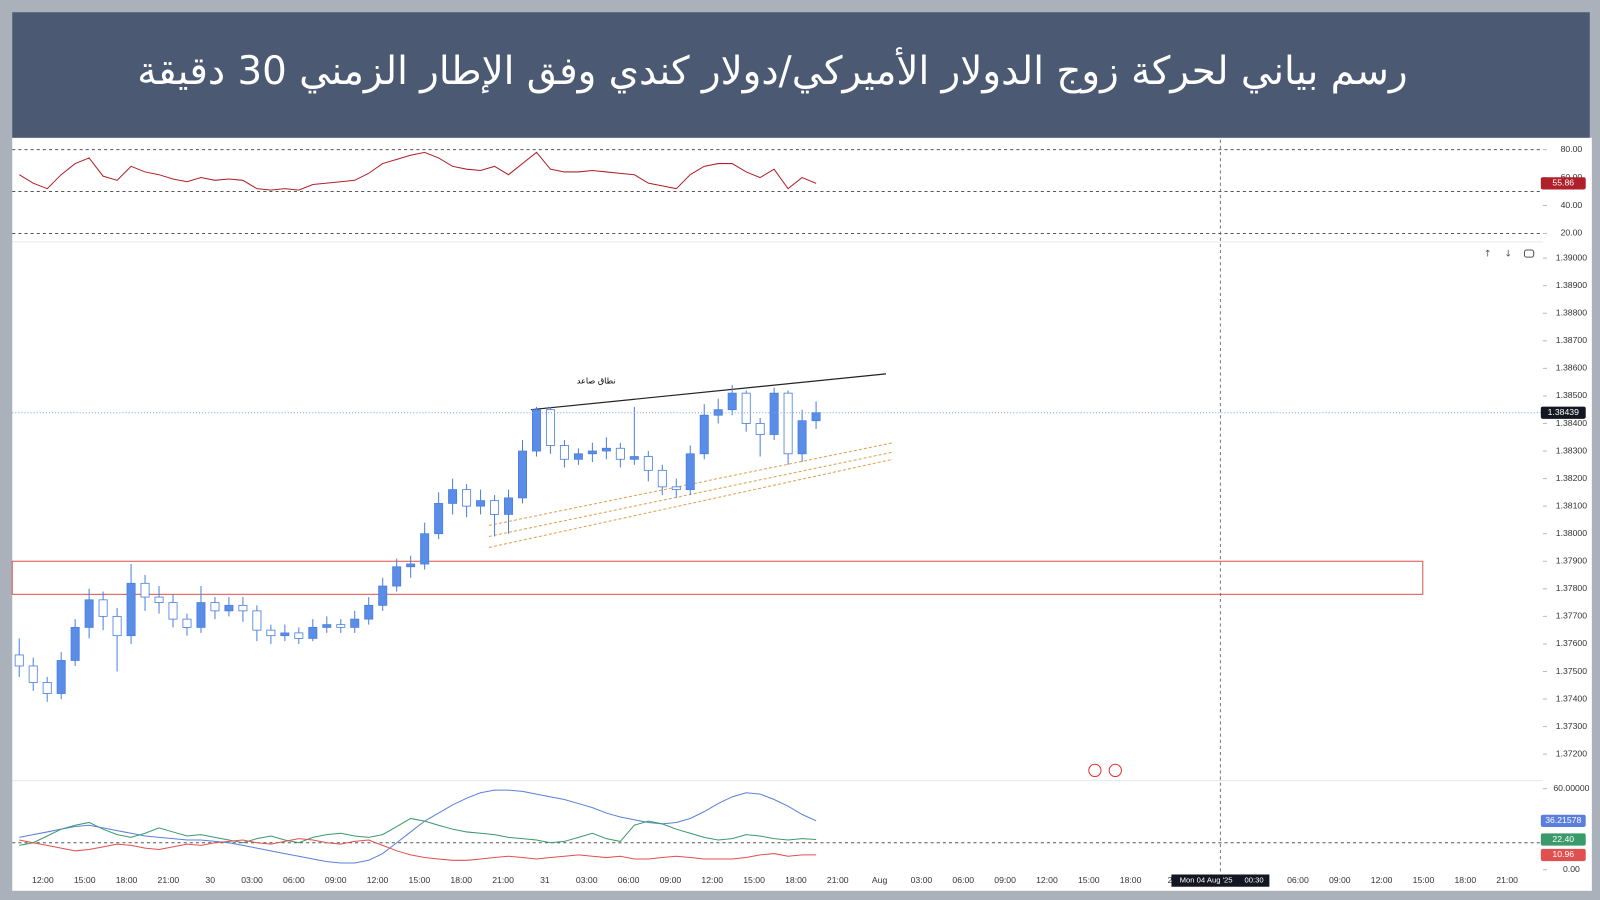 The width and height of the screenshot is (1600, 900). I want to click on y-tick-label: 60.00, so click(1572, 177).